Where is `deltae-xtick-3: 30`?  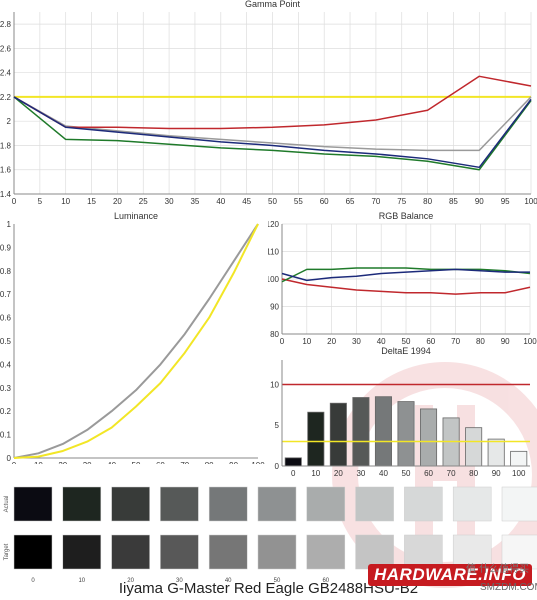 deltae-xtick-3: 30 is located at coordinates (360, 473).